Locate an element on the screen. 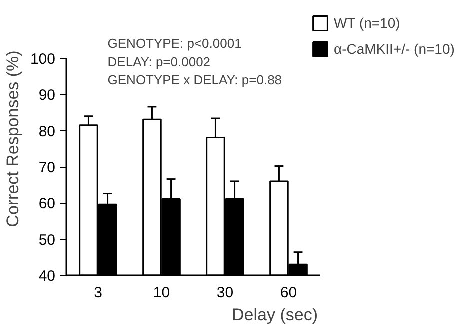 This screenshot has height=325, width=475. y-tick-label: 50 is located at coordinates (47, 240).